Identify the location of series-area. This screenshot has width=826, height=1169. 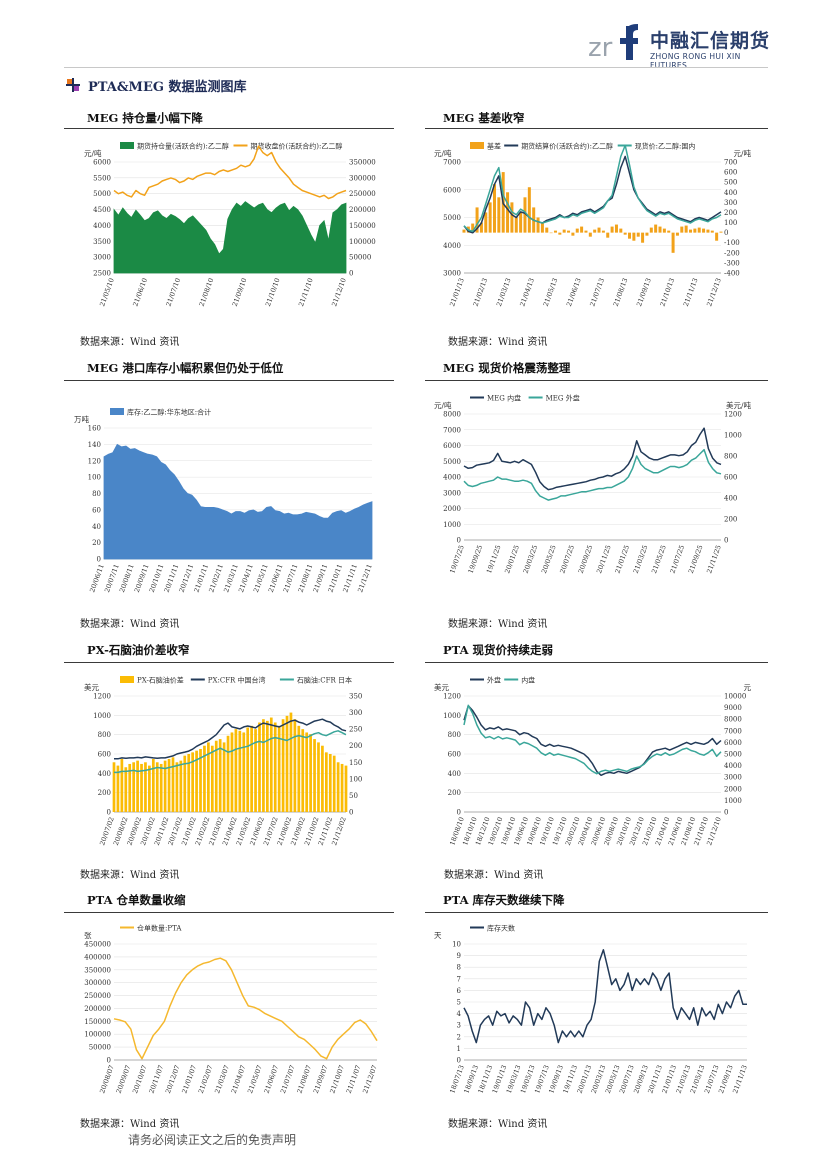
(230, 237).